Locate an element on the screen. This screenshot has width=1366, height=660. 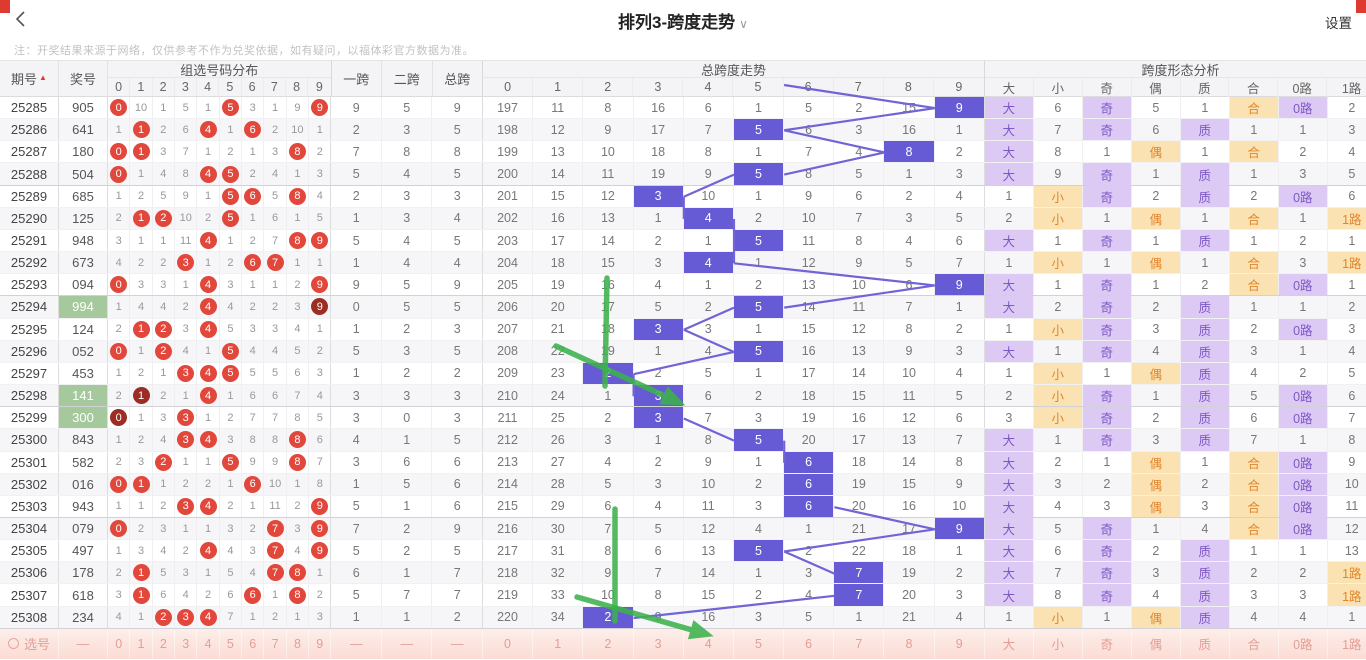
trend-miss-cell: 3 is located at coordinates (659, 643).